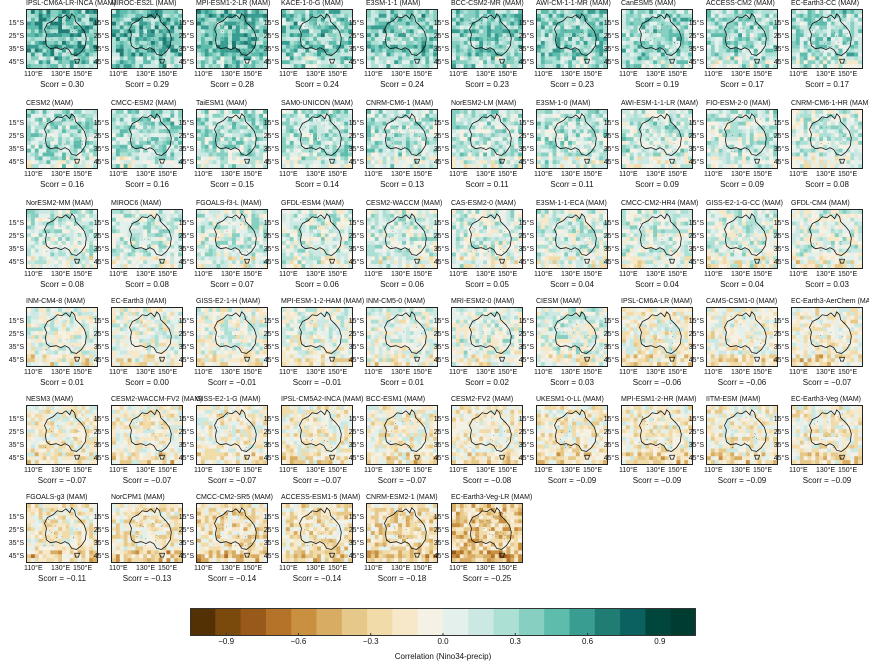  Describe the element at coordinates (611, 62) in the screenshot. I see `lat-tick-label: 45°S` at that location.